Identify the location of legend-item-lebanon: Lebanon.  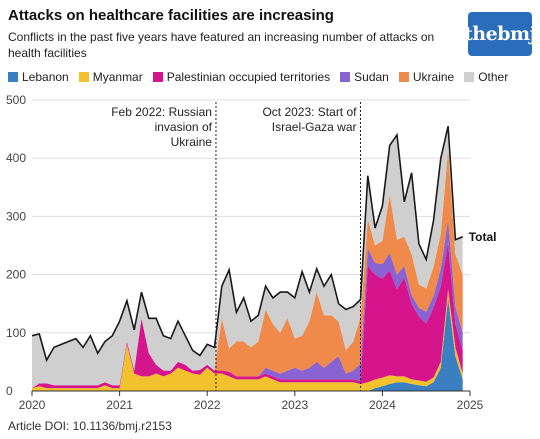
(38, 77).